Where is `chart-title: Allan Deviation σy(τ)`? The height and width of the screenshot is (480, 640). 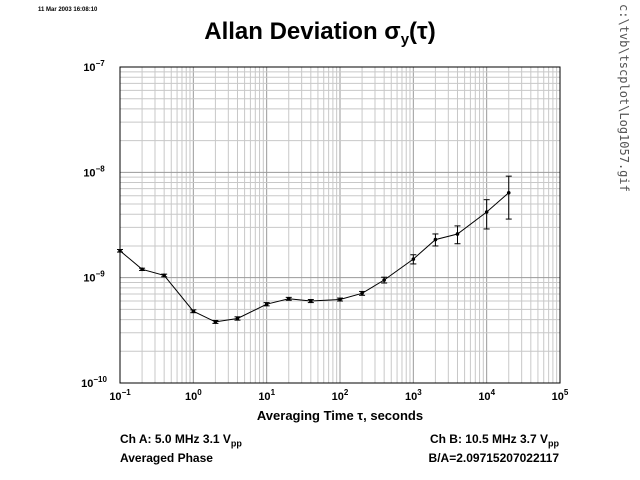
chart-title: Allan Deviation σy(τ) is located at coordinates (320, 33).